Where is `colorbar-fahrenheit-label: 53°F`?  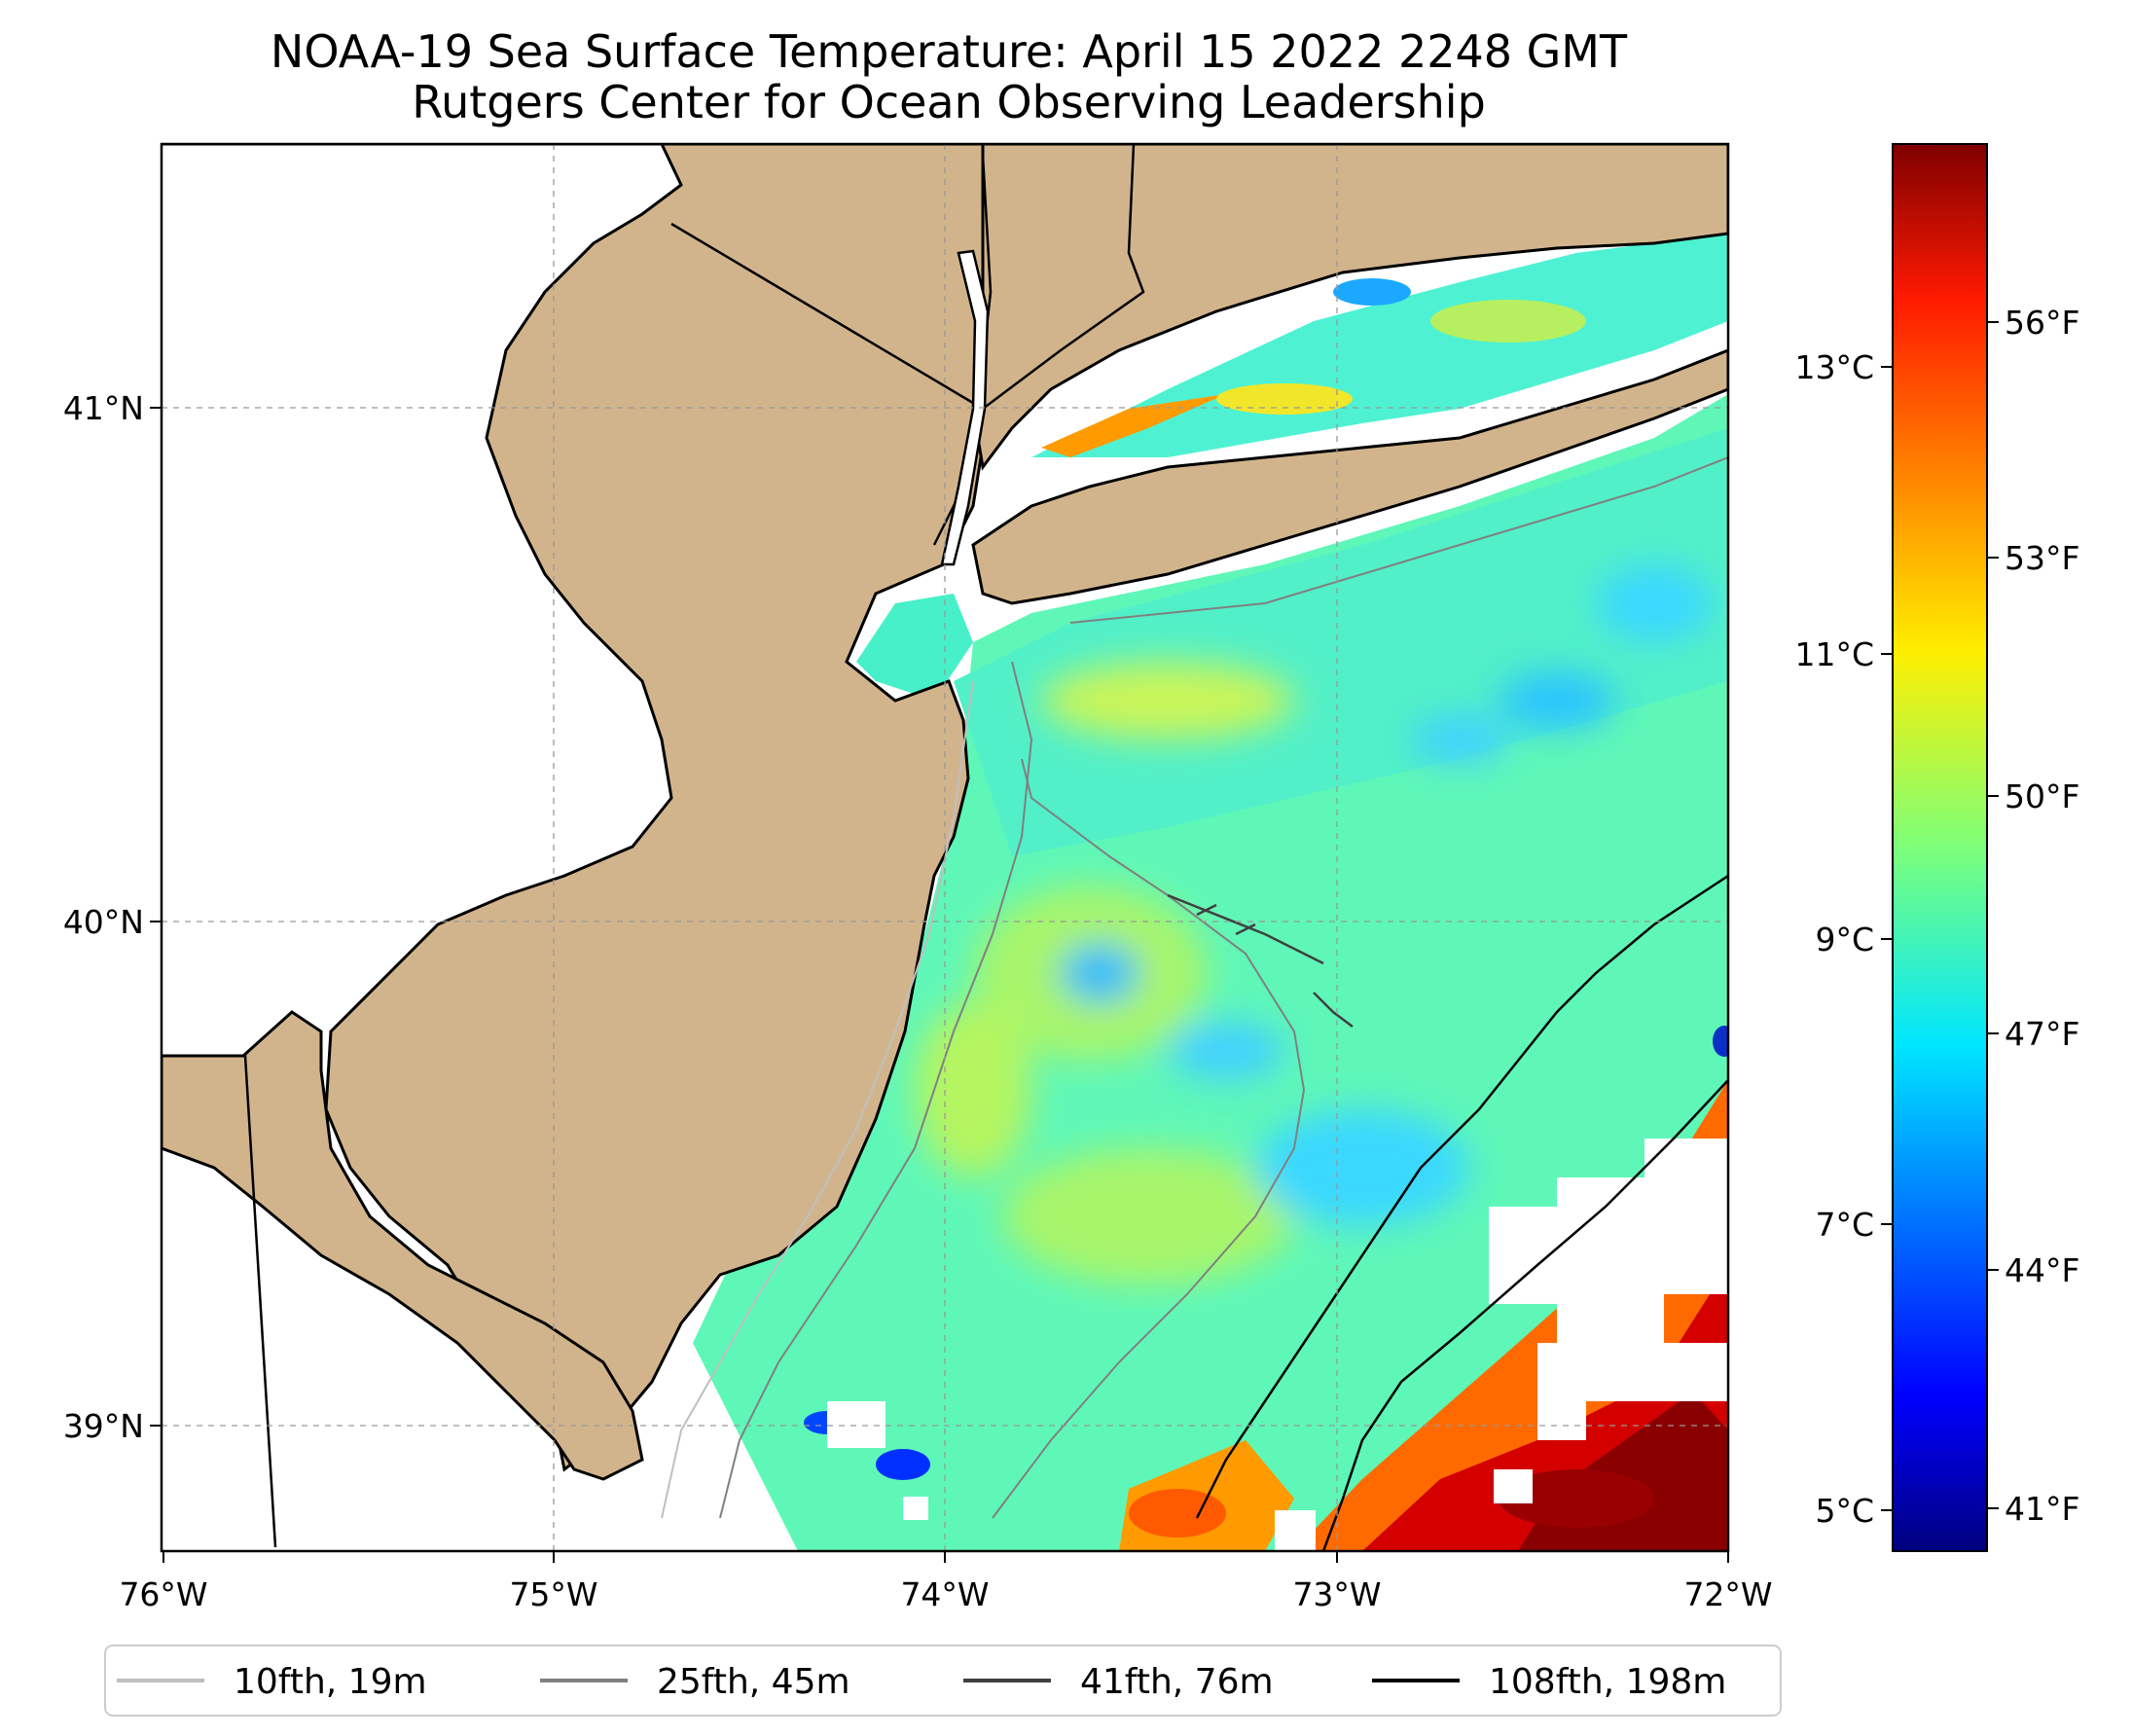
colorbar-fahrenheit-label: 53°F is located at coordinates (2042, 558).